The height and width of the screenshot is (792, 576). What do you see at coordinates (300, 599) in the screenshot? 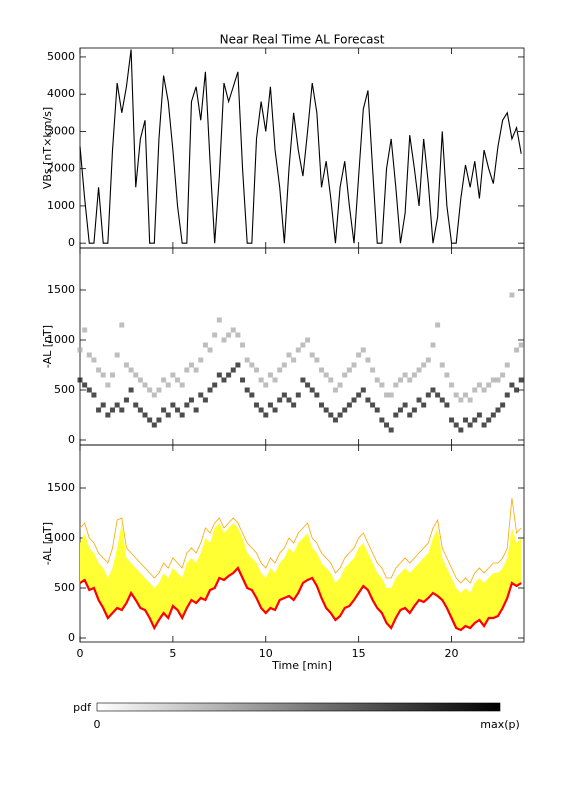
I see `min-line` at bounding box center [300, 599].